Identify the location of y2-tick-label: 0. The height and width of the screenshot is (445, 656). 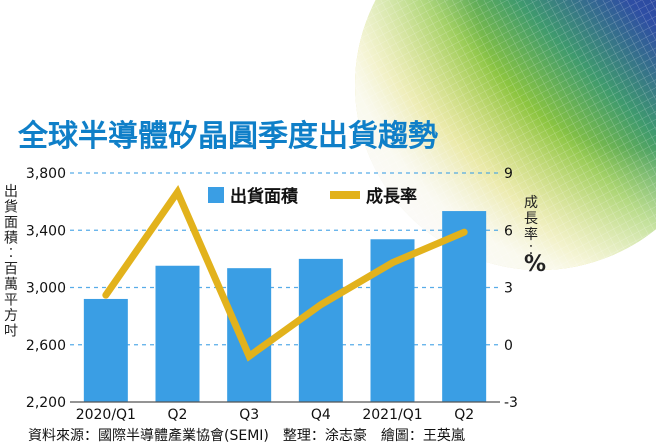
(508, 346).